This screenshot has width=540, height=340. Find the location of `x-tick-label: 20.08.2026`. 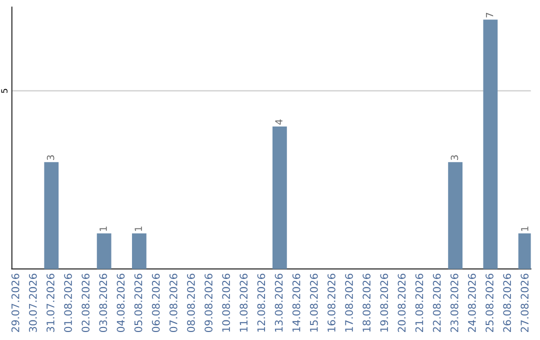

x-tick-label: 20.08.2026 is located at coordinates (402, 303).